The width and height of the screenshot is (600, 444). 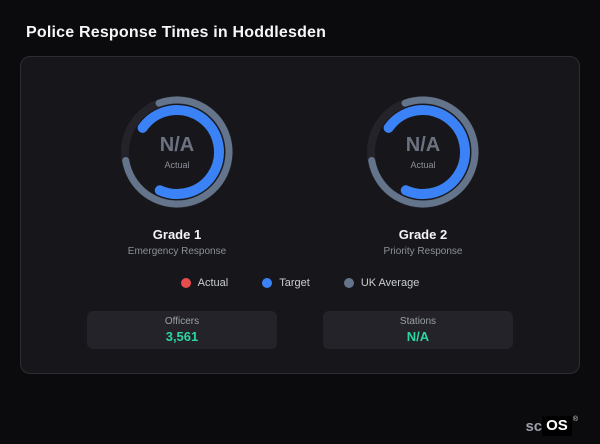 I want to click on gauge-title: Grade 2, so click(x=423, y=234).